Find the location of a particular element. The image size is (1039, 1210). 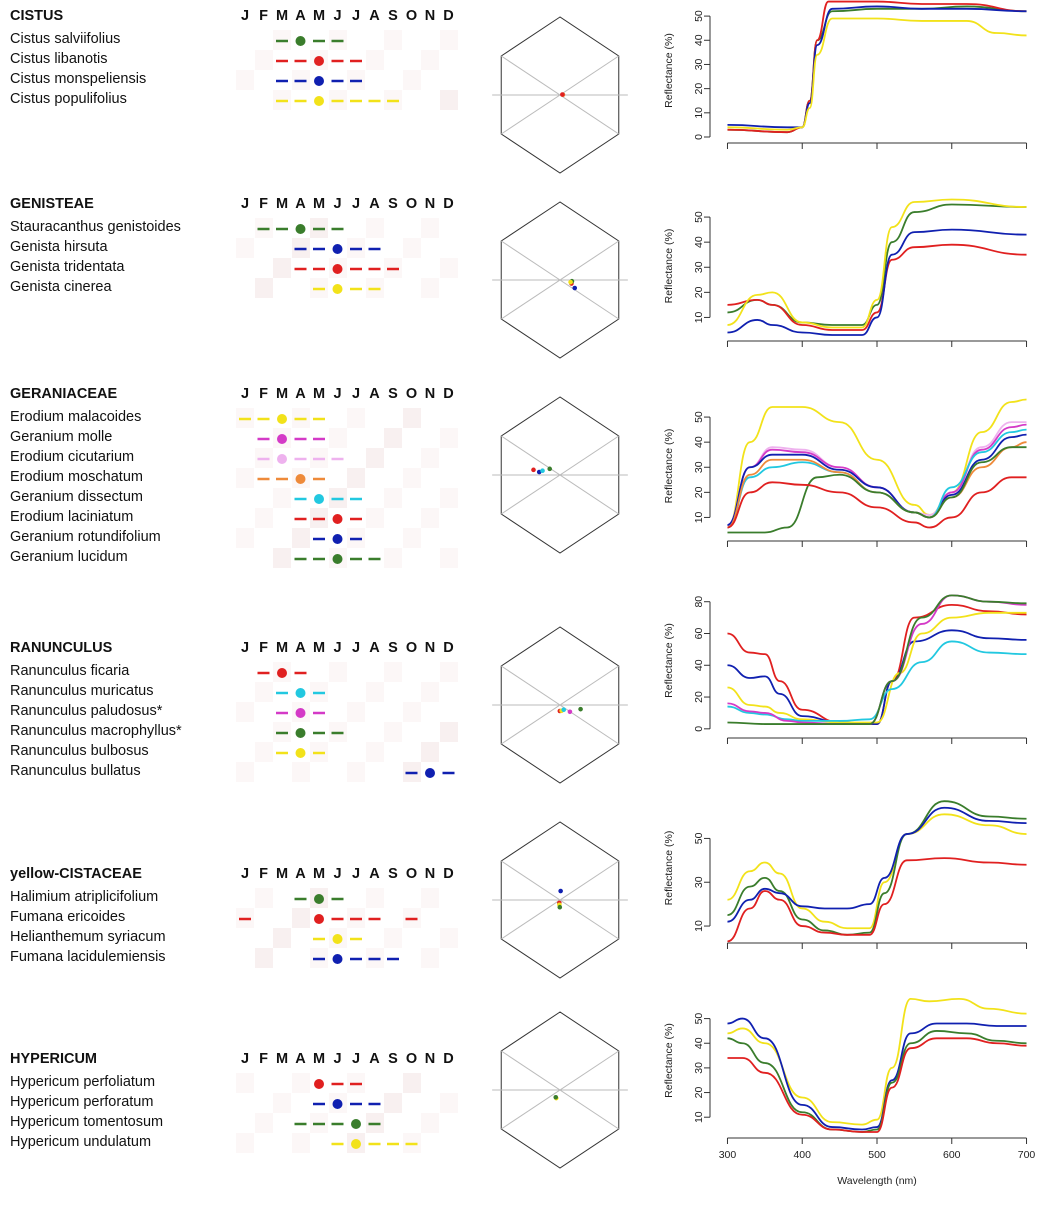

reflectance-line-blue is located at coordinates (877, 864).